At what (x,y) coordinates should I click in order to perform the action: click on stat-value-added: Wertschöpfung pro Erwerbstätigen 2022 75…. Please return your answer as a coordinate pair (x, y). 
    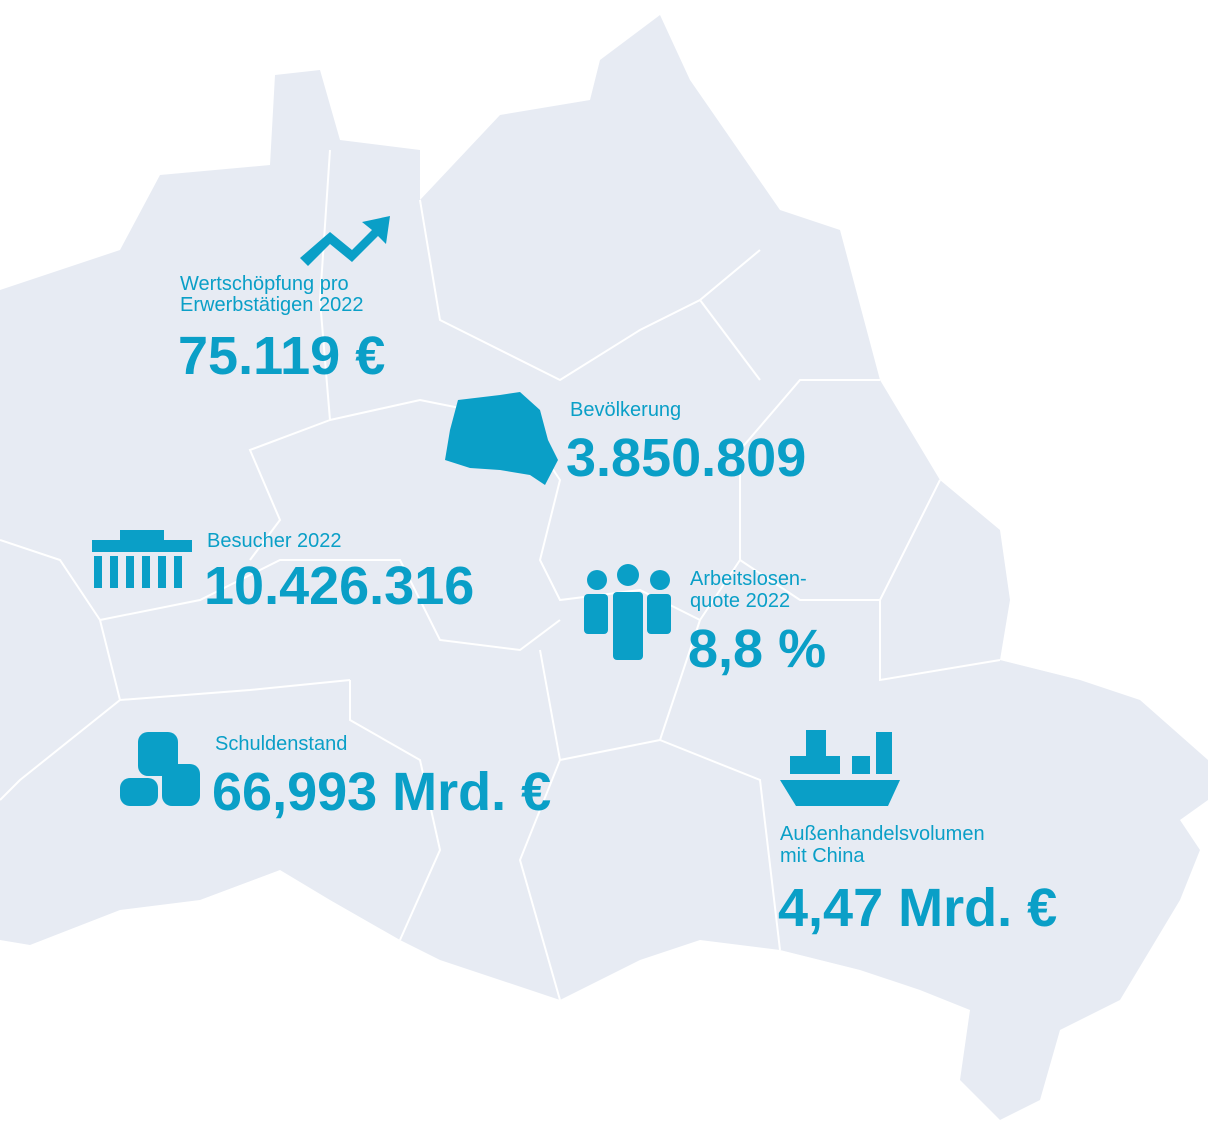
    Looking at the image, I should click on (284, 301).